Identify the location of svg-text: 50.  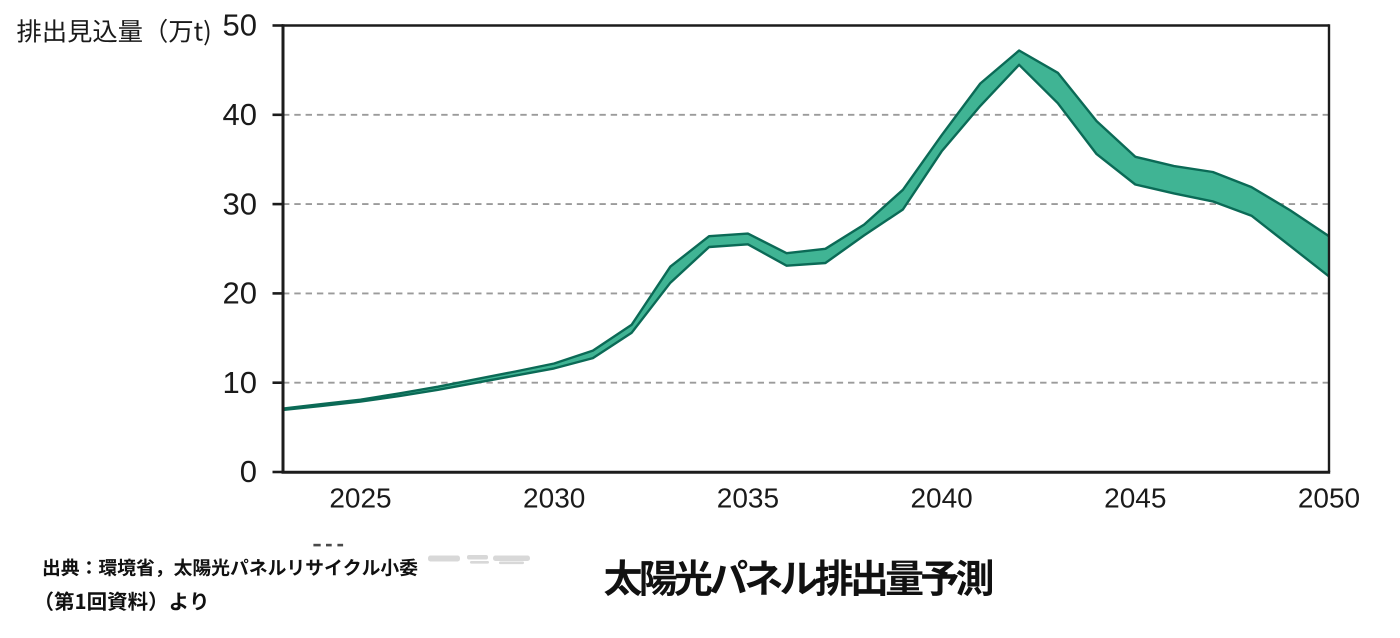
(240, 25).